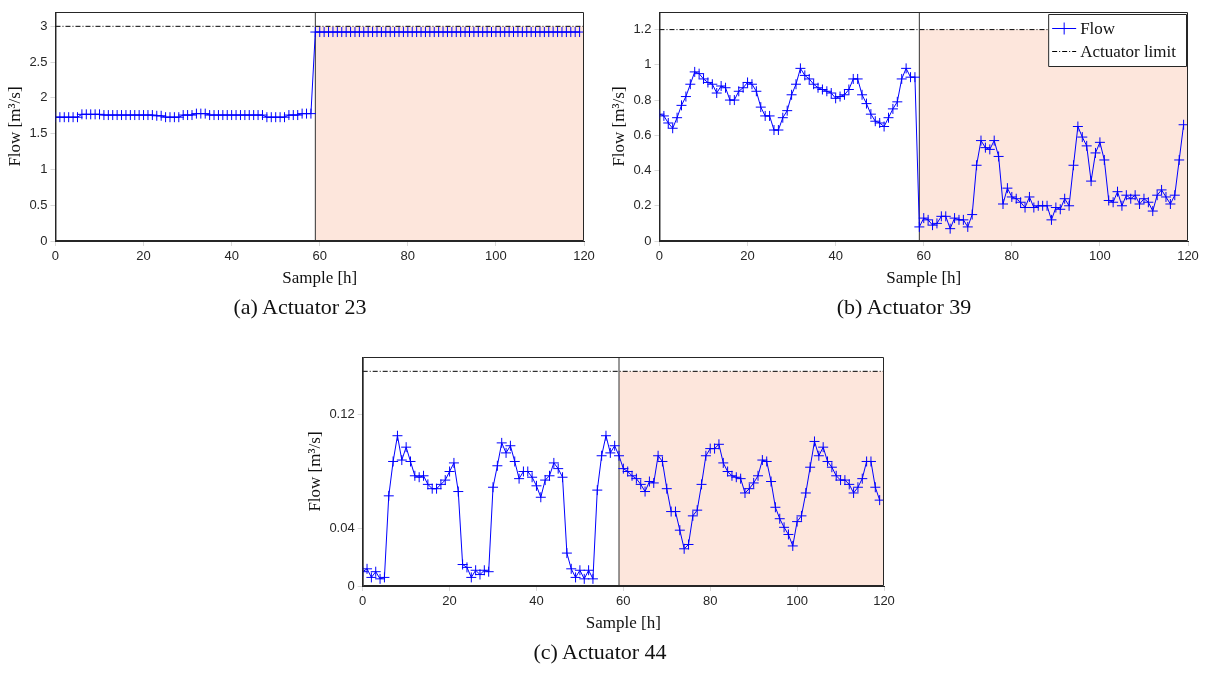 The height and width of the screenshot is (677, 1211). I want to click on text: (a) Actuator 23, so click(300, 307).